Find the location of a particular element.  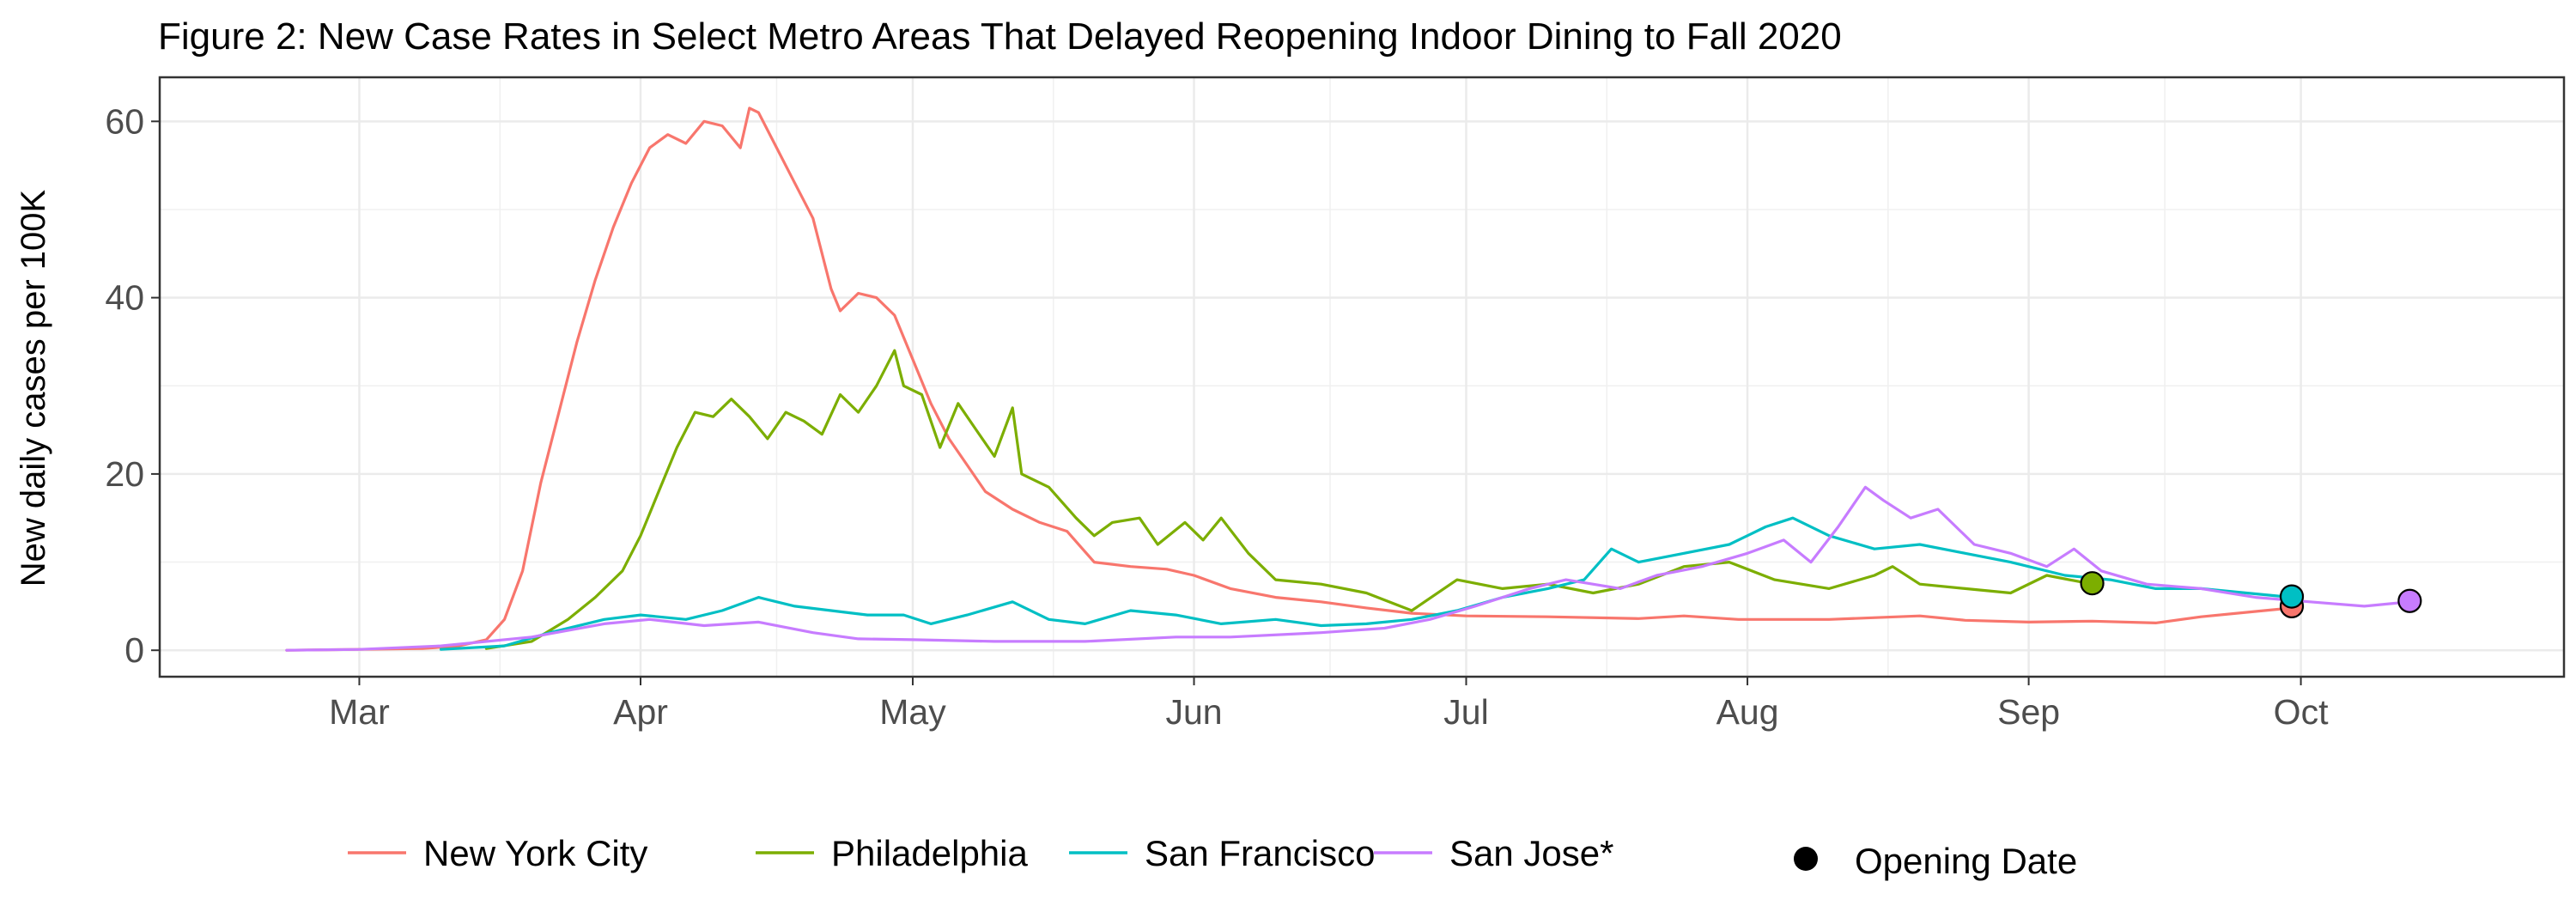

y-tick-label: 20 is located at coordinates (124, 474).